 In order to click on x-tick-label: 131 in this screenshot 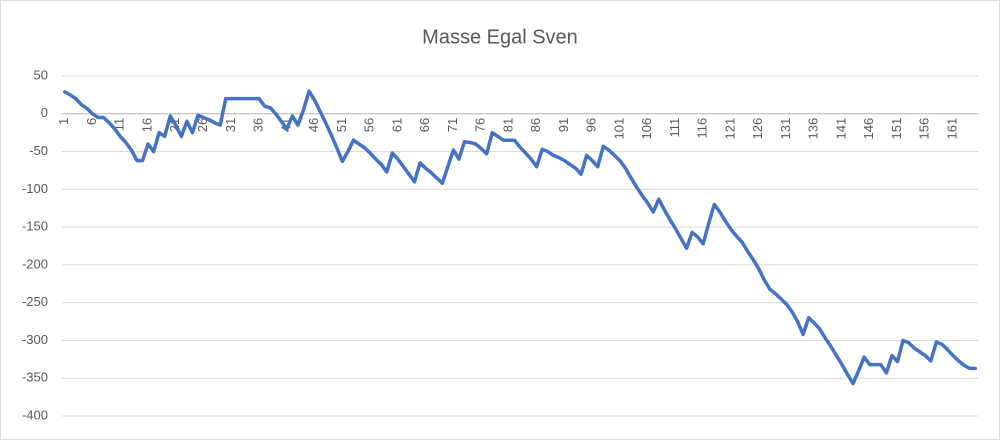, I will do `click(785, 129)`.